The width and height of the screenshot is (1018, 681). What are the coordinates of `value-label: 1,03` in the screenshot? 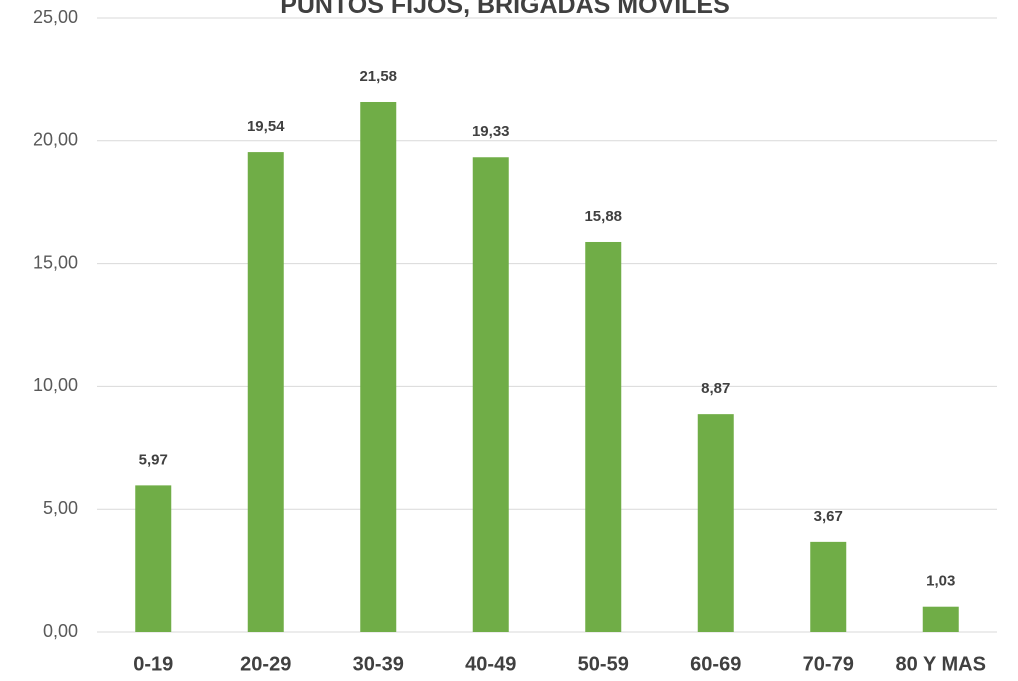 It's located at (940, 581).